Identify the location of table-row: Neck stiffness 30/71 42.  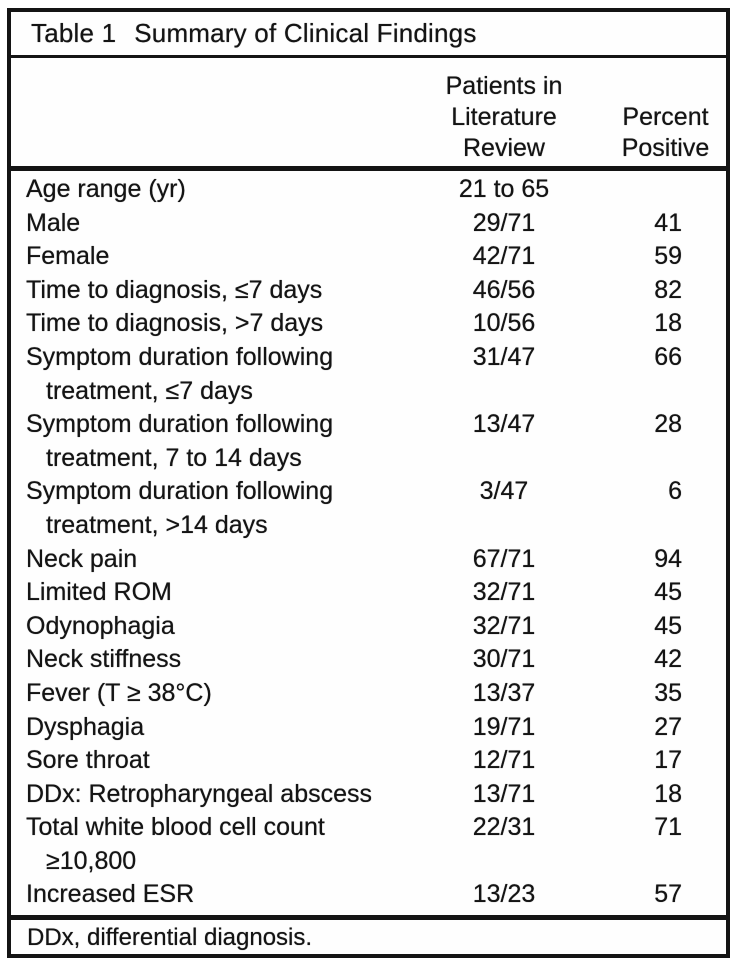
(368, 660).